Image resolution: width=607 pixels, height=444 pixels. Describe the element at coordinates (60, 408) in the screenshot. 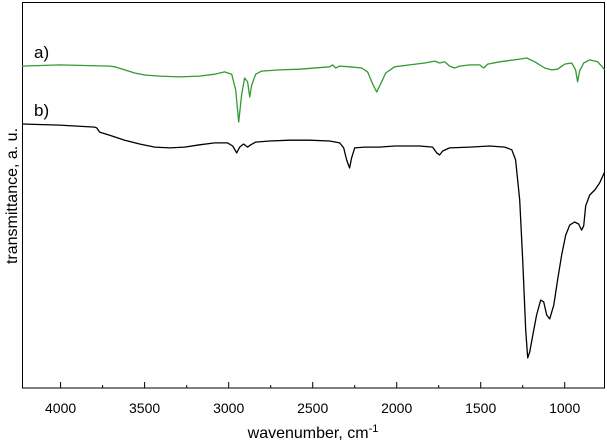

I see `x-tick-label: 4000` at that location.